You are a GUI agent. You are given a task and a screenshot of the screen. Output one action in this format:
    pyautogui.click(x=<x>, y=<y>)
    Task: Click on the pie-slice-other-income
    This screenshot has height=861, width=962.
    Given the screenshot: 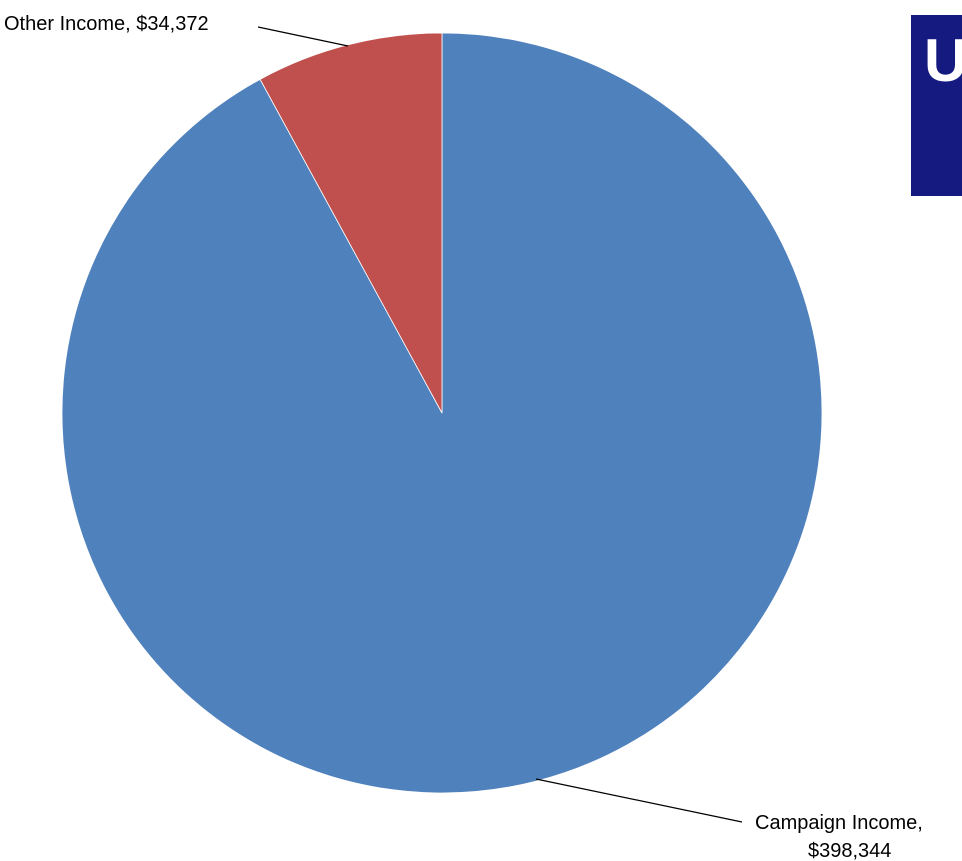 What is the action you would take?
    pyautogui.click(x=351, y=223)
    